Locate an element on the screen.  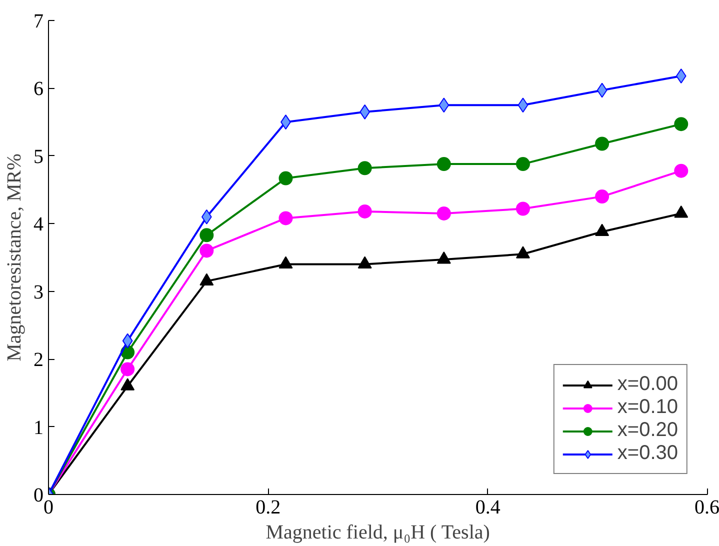
legend-label: x=0.30 is located at coordinates (647, 453).